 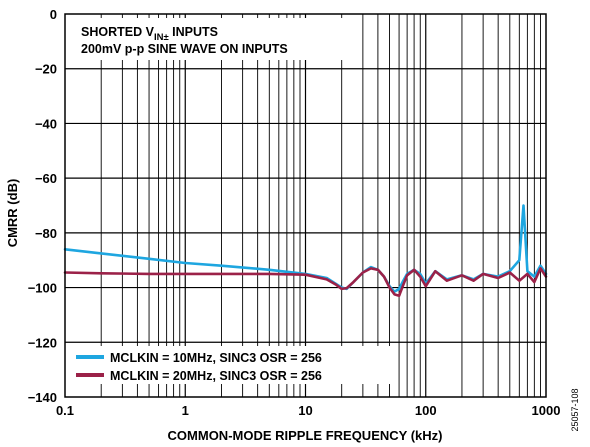 I want to click on y-tick-label: −80, so click(x=46, y=233).